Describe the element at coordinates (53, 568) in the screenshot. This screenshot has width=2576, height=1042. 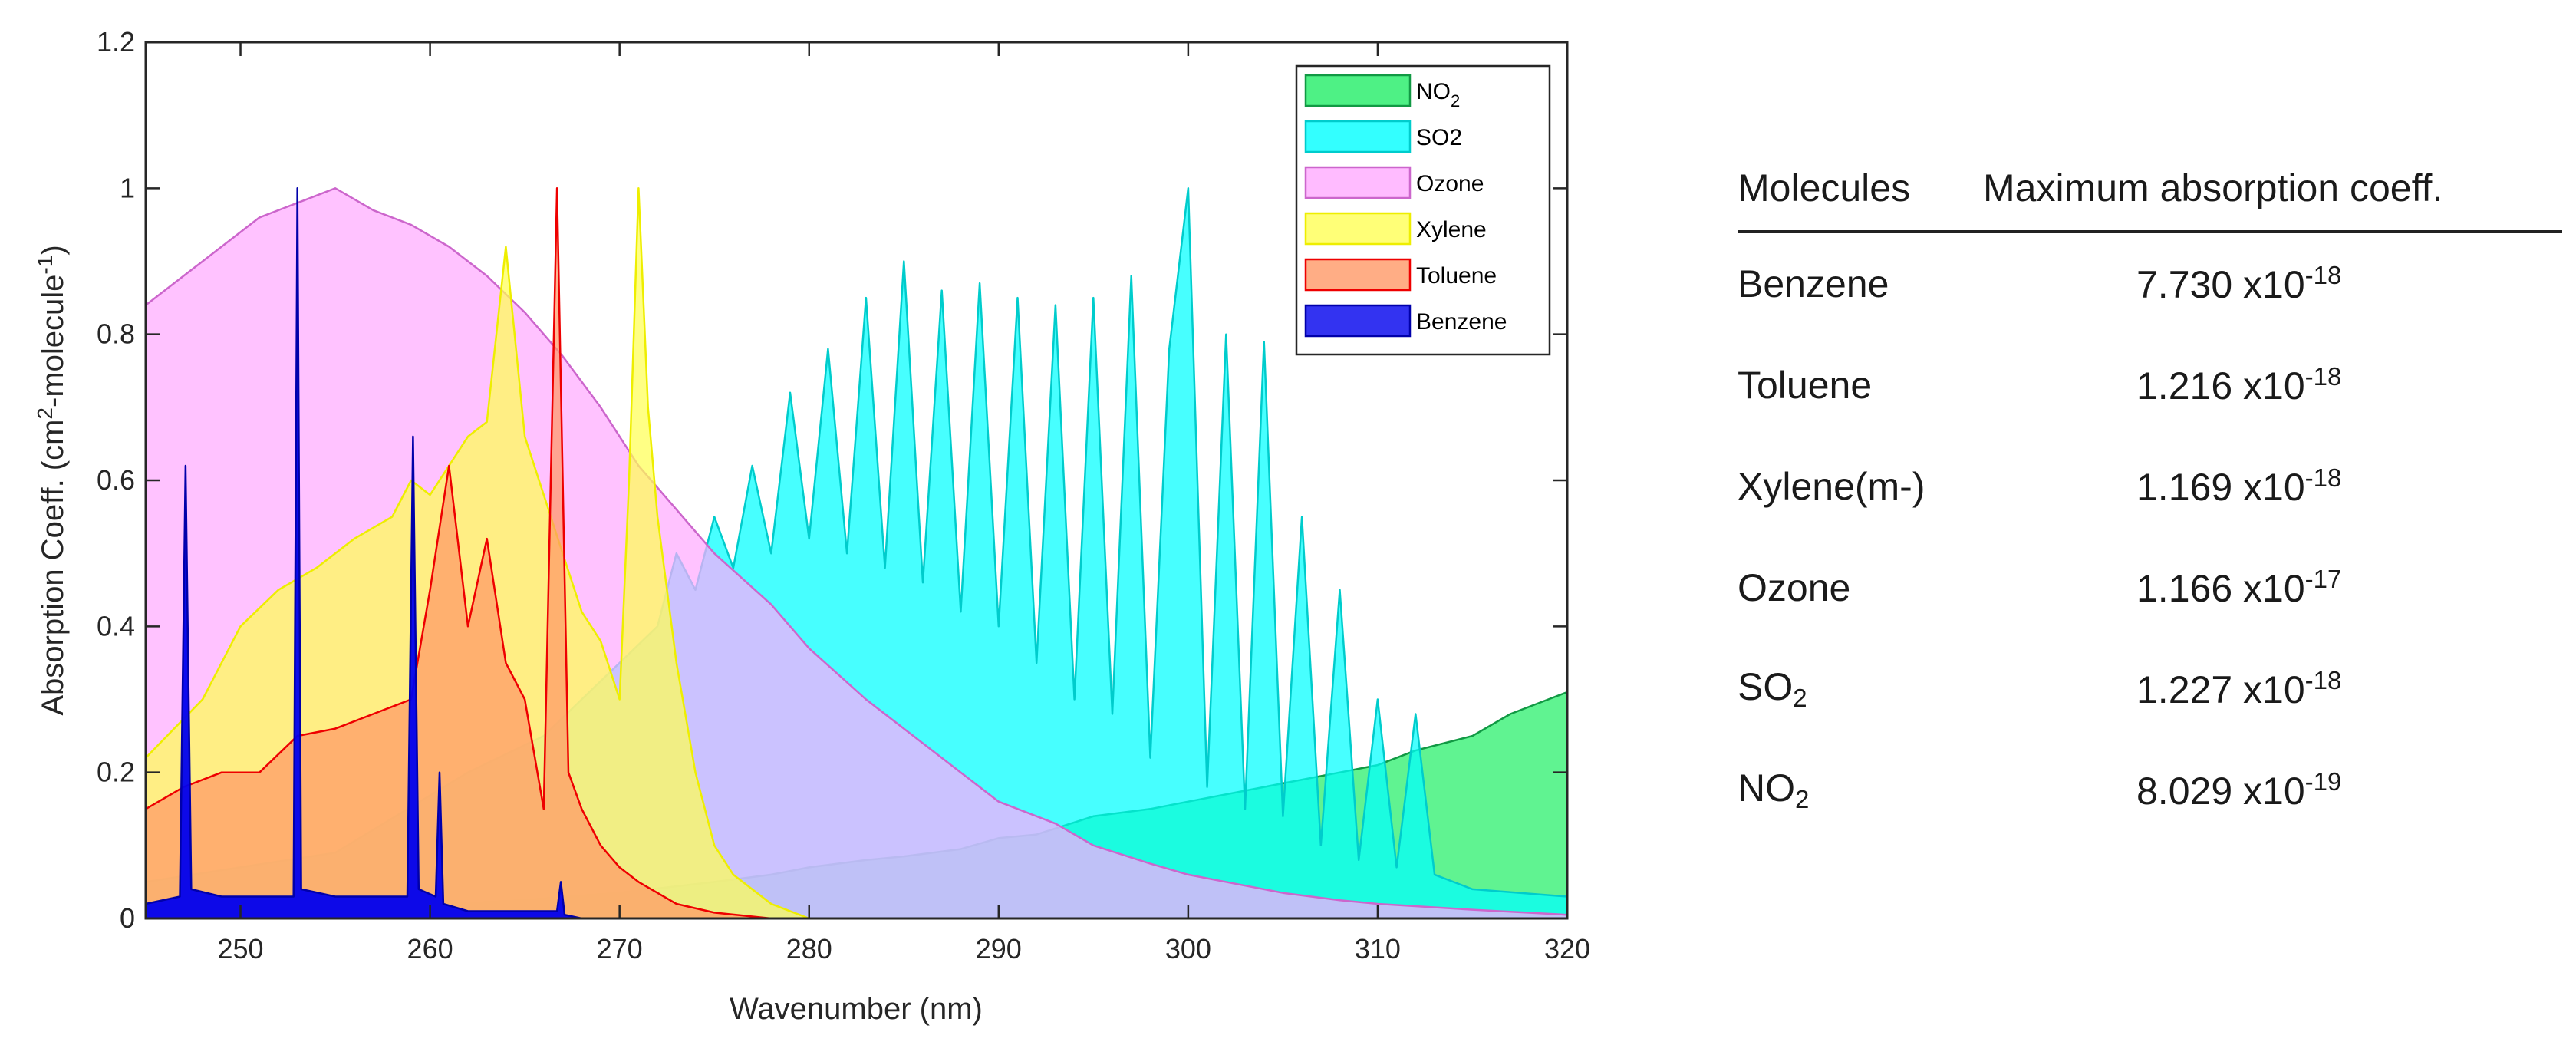
I see `y-axis-title-part1: Absorption Coeff. (cm` at that location.